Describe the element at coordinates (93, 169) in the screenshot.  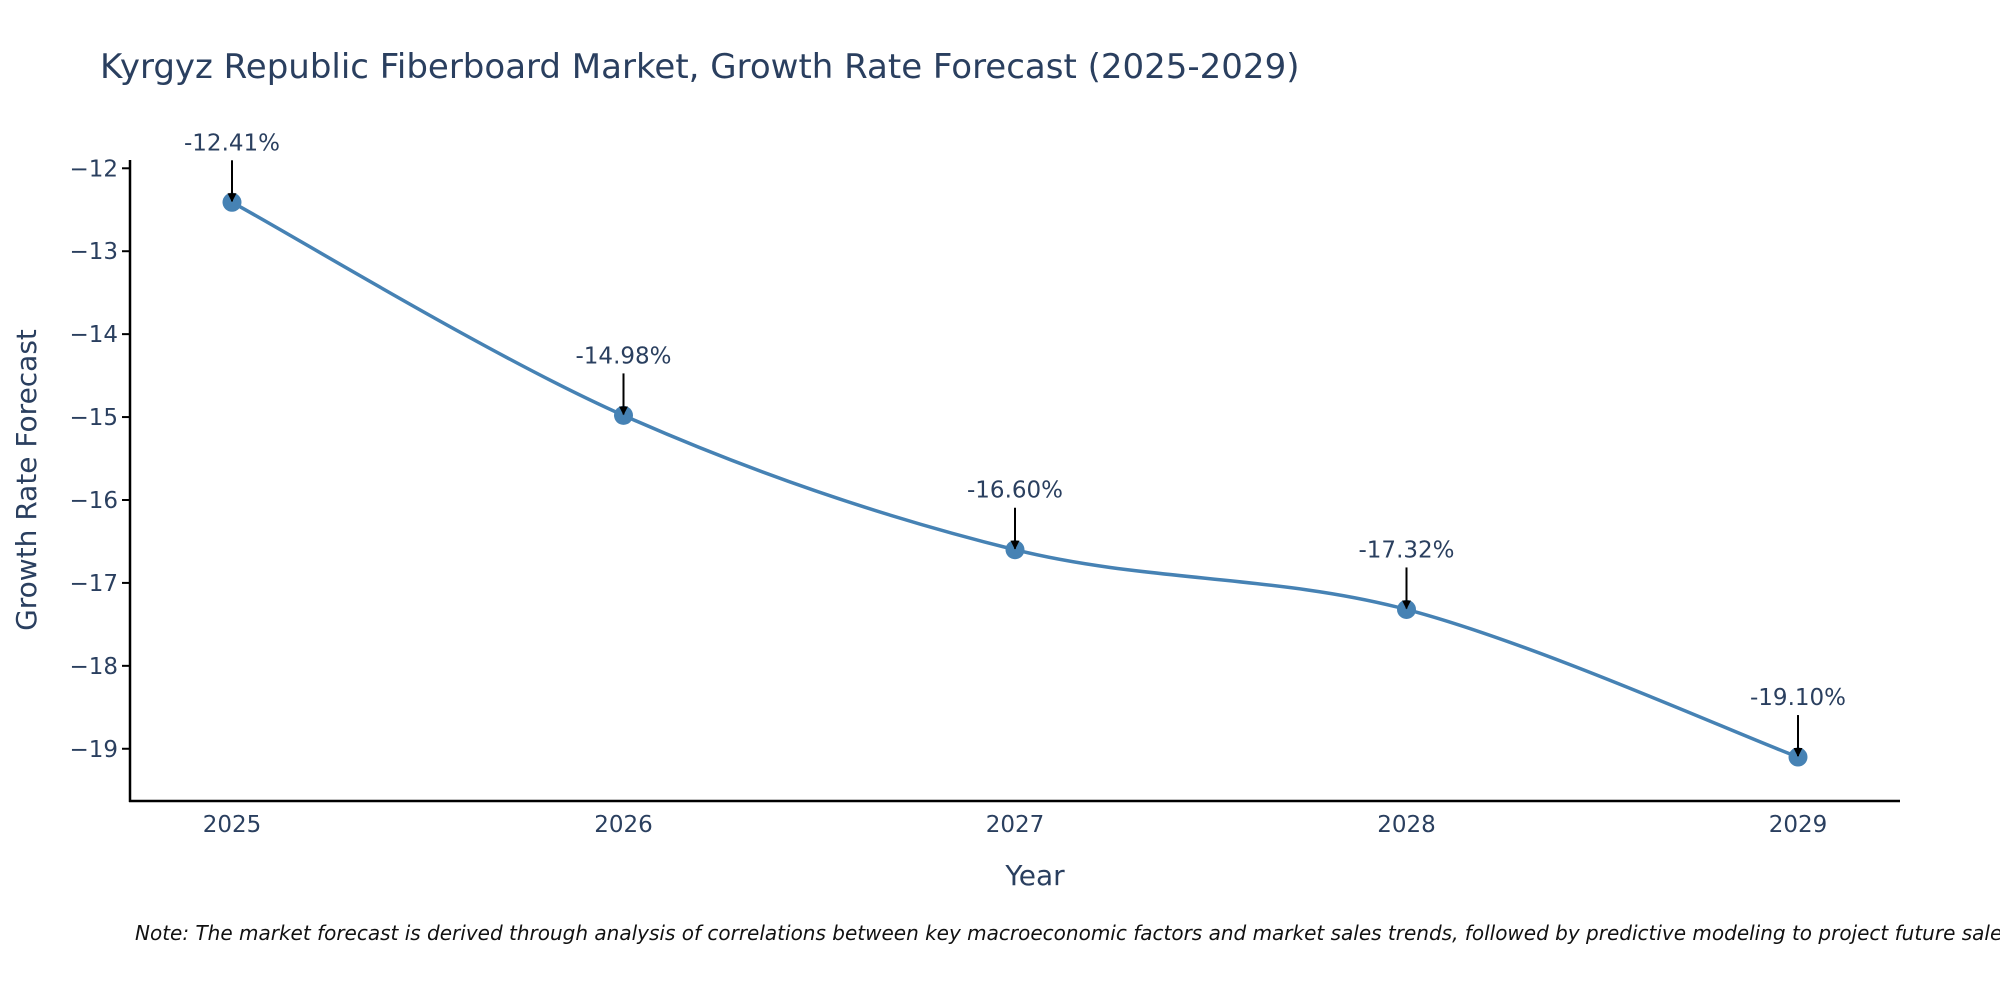
I see `y-tick-label: −12` at that location.